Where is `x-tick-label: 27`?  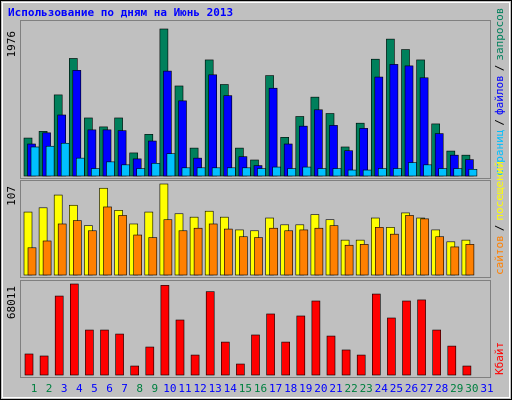
x-tick-label: 27 is located at coordinates (426, 388).